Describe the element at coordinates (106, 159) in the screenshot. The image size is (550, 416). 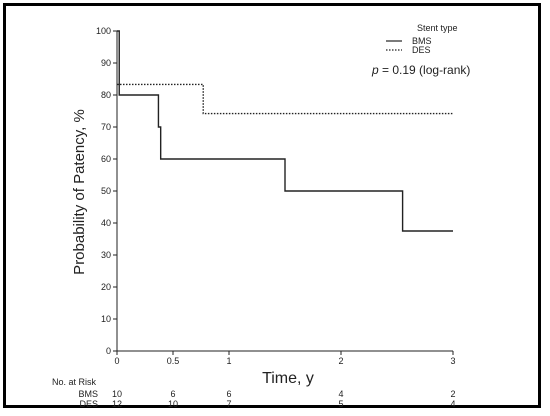
I see `y-tick-label: 60` at that location.